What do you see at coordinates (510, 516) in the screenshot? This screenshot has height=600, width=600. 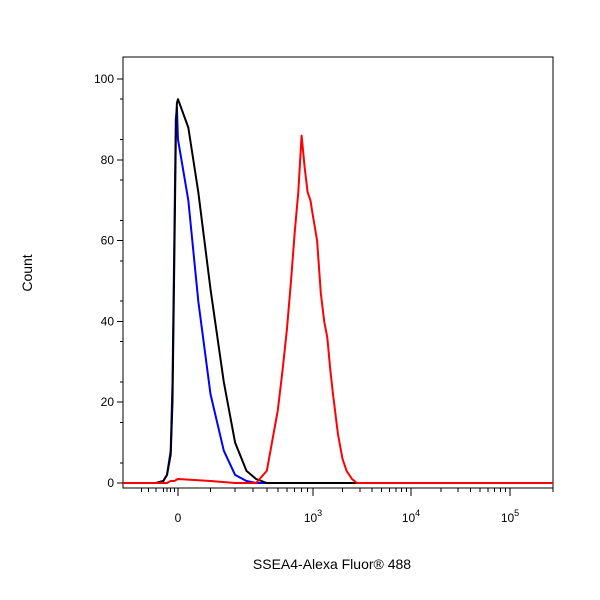 I see `x-tick-label: 10⁵` at bounding box center [510, 516].